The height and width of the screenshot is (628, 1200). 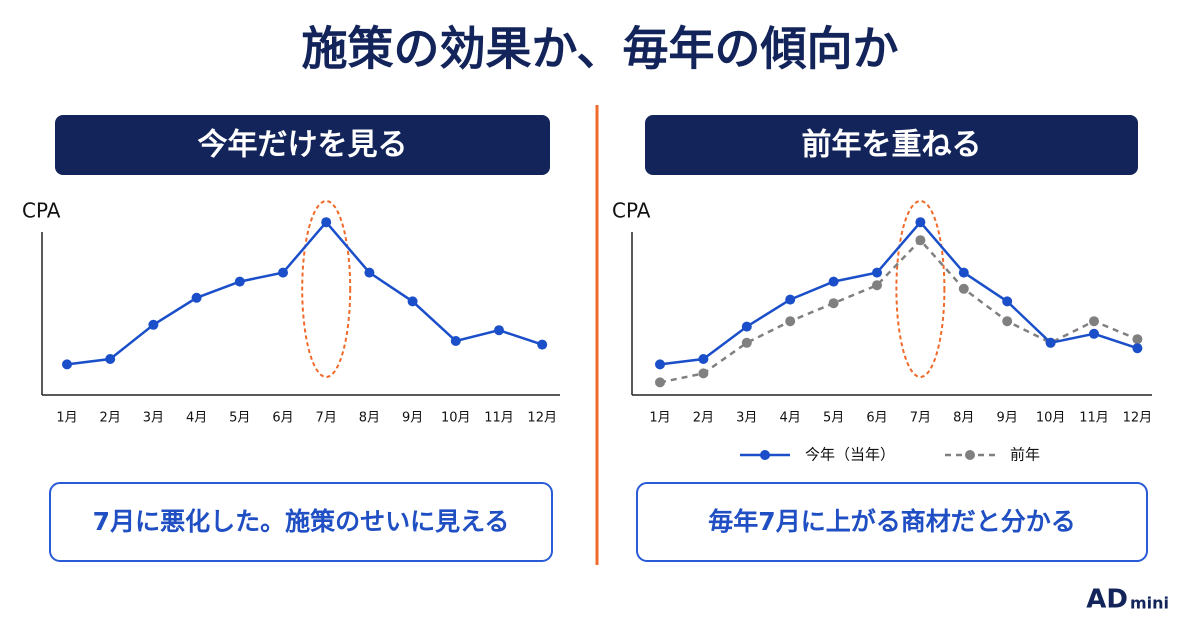 What do you see at coordinates (850, 455) in the screenshot?
I see `legend-label: 今年（当年）` at bounding box center [850, 455].